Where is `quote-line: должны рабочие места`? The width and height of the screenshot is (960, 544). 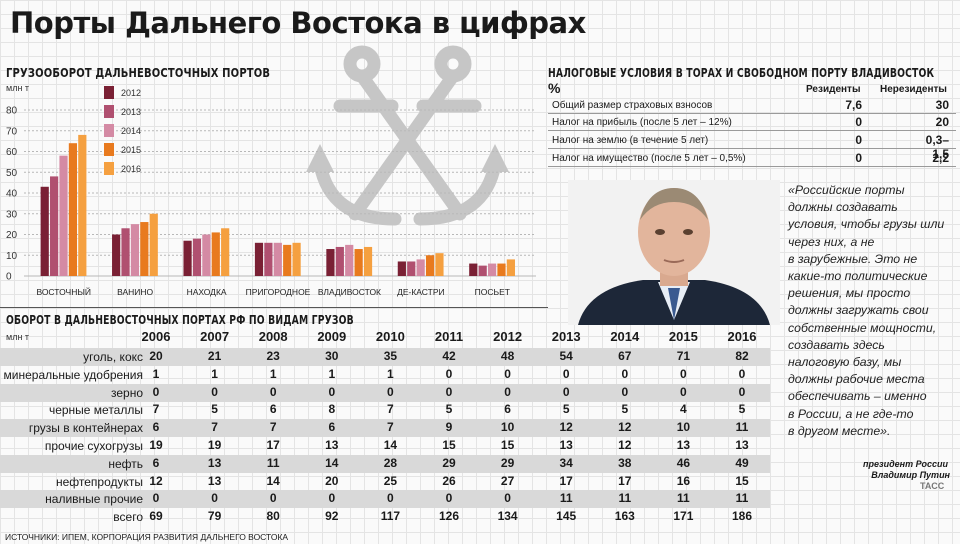
quote-line: должны рабочие места is located at coordinates (856, 379).